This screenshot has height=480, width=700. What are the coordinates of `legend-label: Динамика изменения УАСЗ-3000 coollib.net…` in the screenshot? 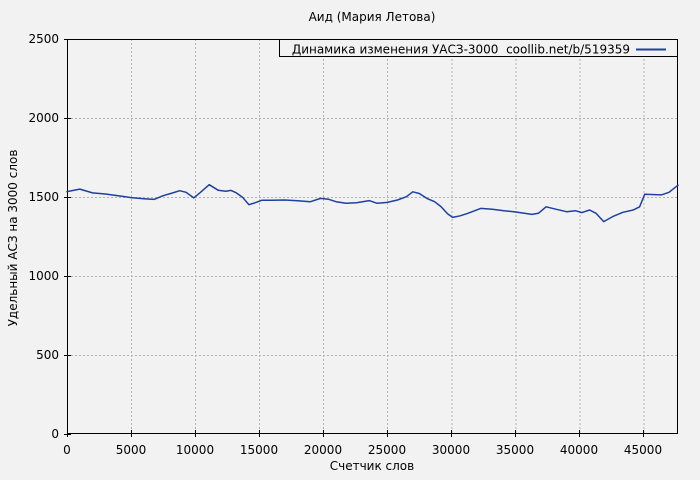 It's located at (461, 50).